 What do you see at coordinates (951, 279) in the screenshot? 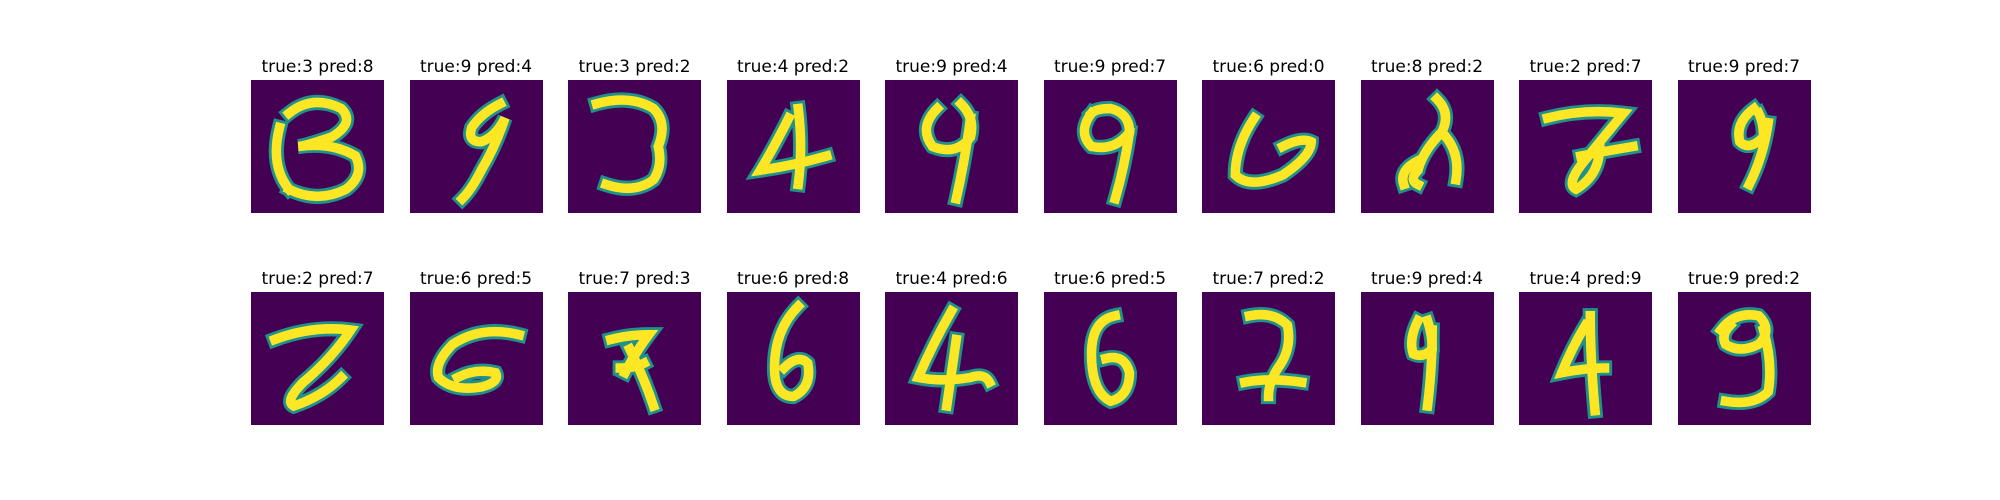
I see `panel-title: true:4 pred:6` at bounding box center [951, 279].